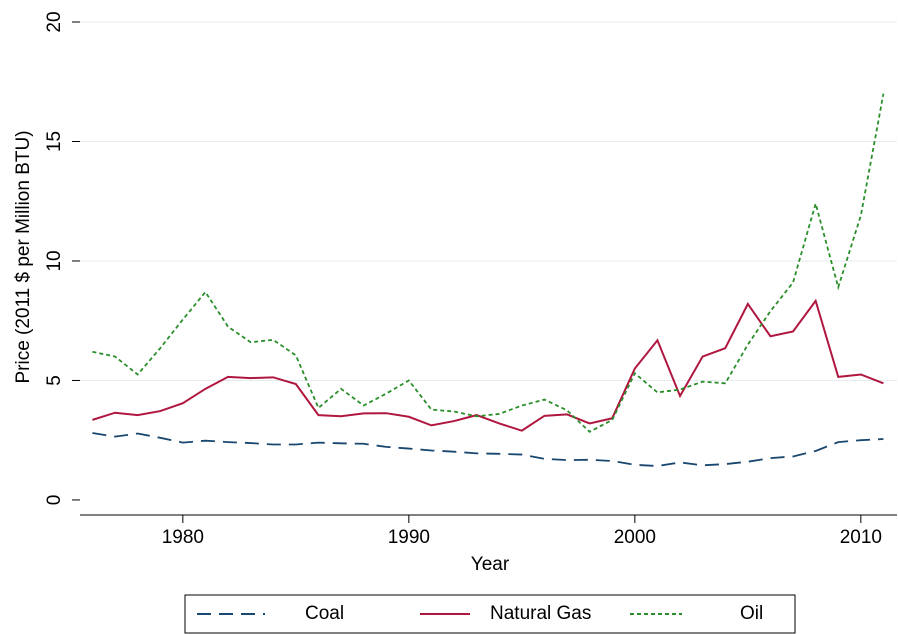 The width and height of the screenshot is (898, 634). What do you see at coordinates (861, 537) in the screenshot?
I see `x-tick-label: 2010` at bounding box center [861, 537].